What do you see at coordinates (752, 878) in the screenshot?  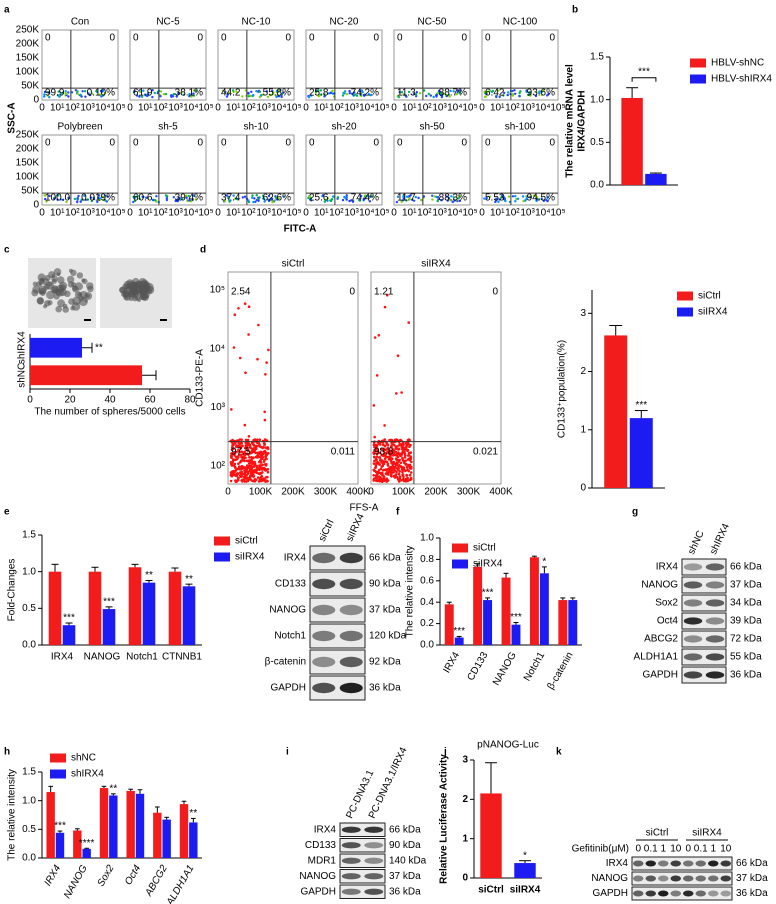 I see `size-label: 37 kDa` at bounding box center [752, 878].